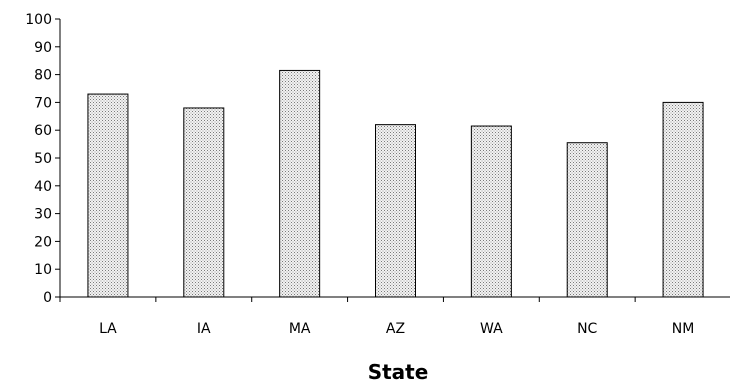  Describe the element at coordinates (43, 215) in the screenshot. I see `y-tick-label: 30` at that location.